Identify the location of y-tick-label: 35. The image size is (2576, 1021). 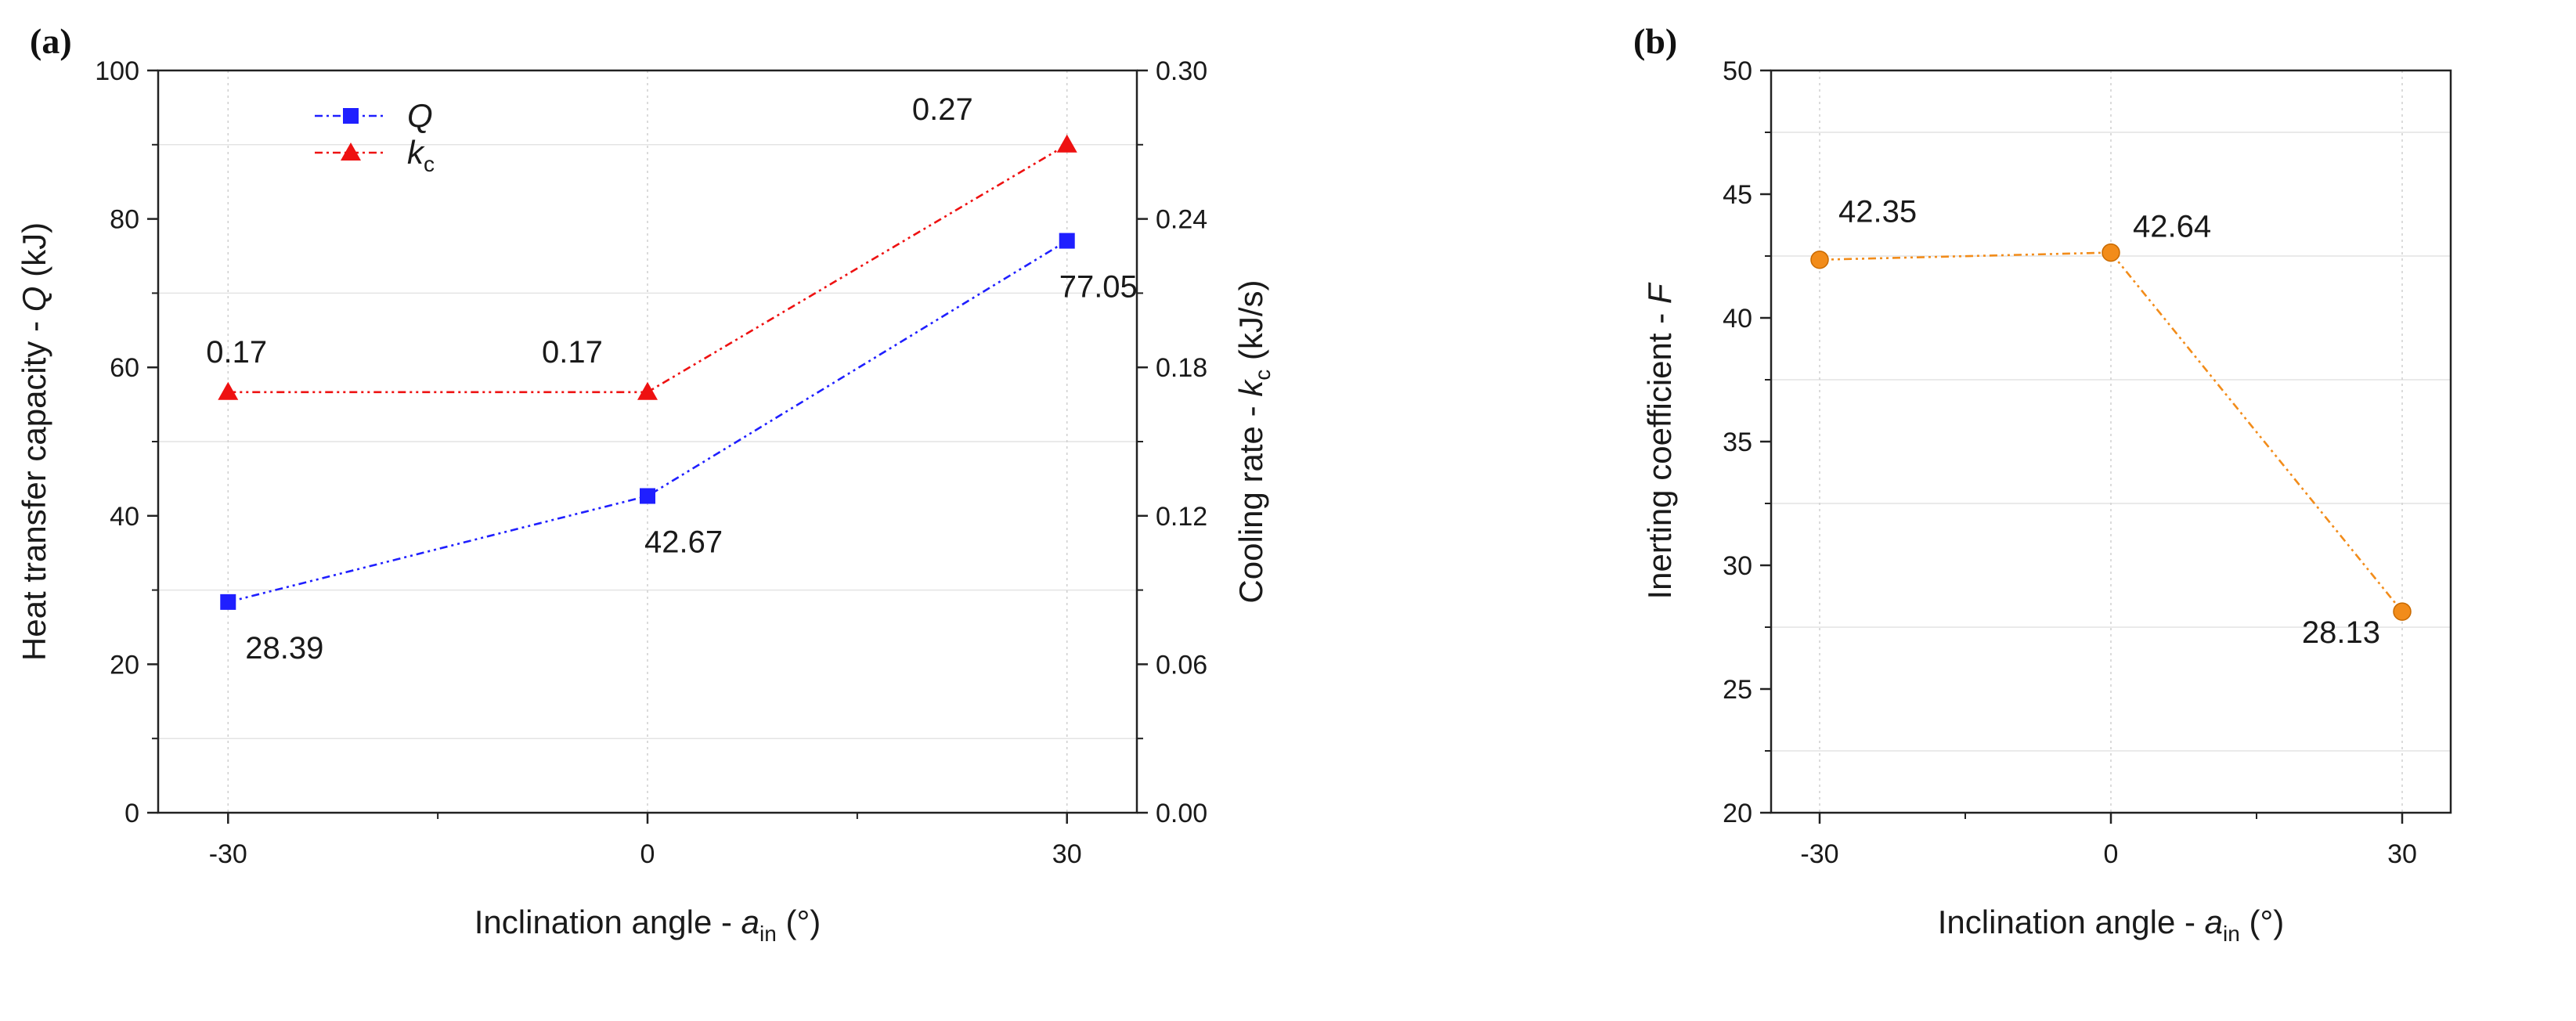
(1737, 442).